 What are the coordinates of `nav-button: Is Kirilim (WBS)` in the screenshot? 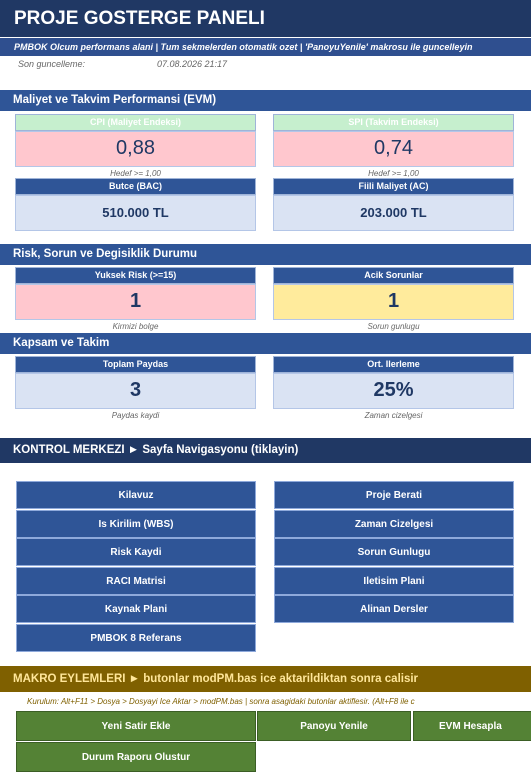 It's located at (136, 523).